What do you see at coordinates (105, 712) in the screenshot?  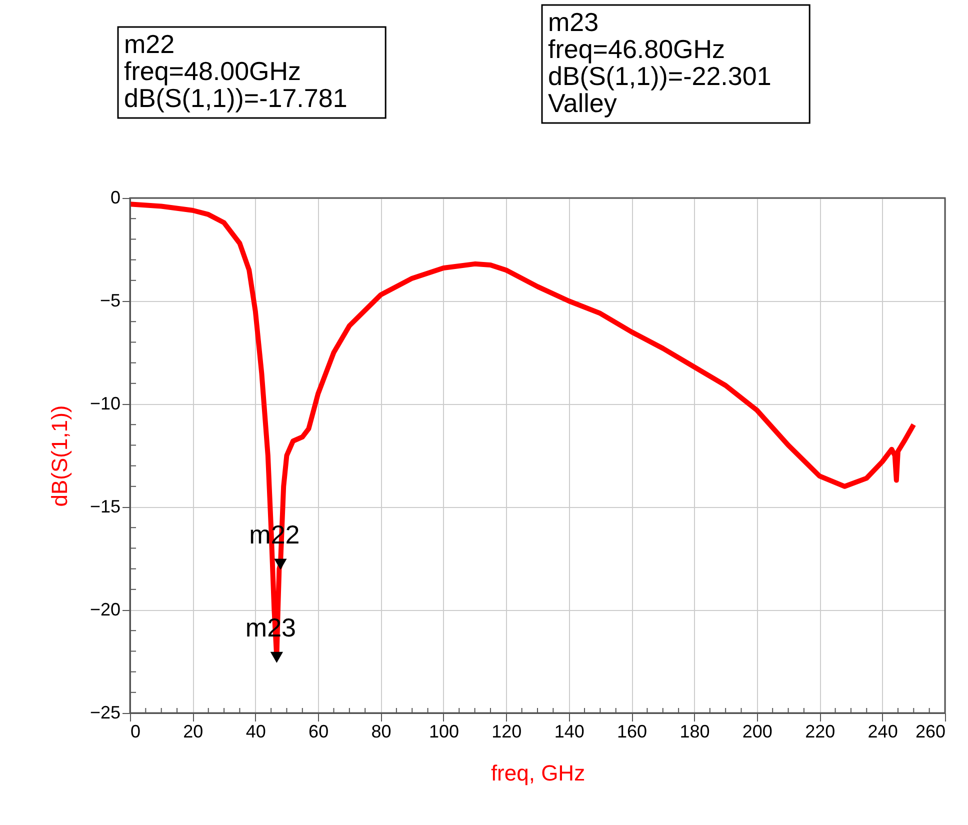 I see `y-tick-label: −25` at bounding box center [105, 712].